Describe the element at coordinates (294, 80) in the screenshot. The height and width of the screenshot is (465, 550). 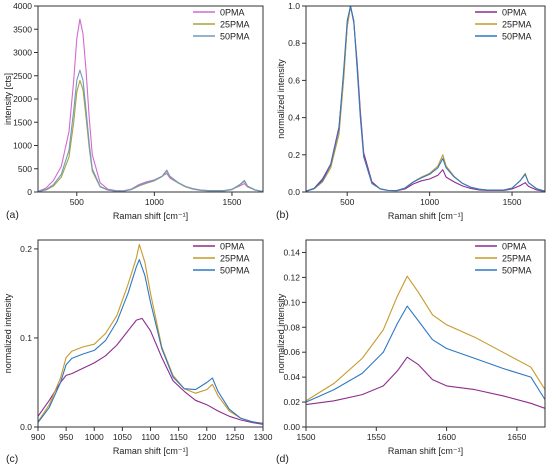
I see `y-tick-label: 0.6` at that location.